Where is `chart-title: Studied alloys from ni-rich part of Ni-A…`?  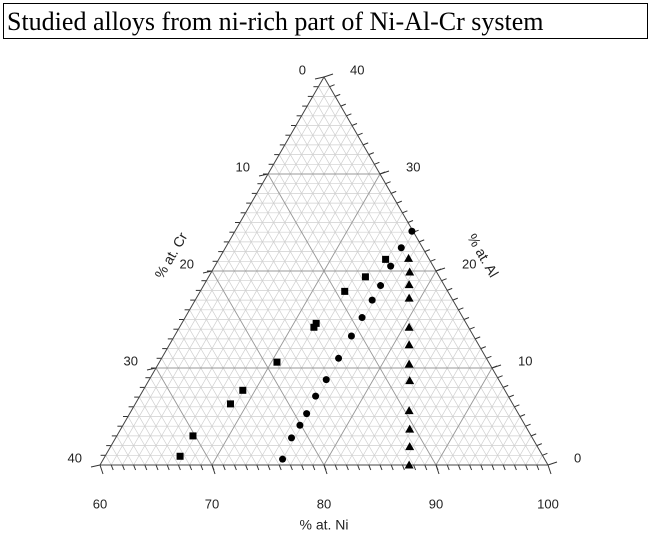
chart-title: Studied alloys from ni-rich part of Ni-A… is located at coordinates (325, 21).